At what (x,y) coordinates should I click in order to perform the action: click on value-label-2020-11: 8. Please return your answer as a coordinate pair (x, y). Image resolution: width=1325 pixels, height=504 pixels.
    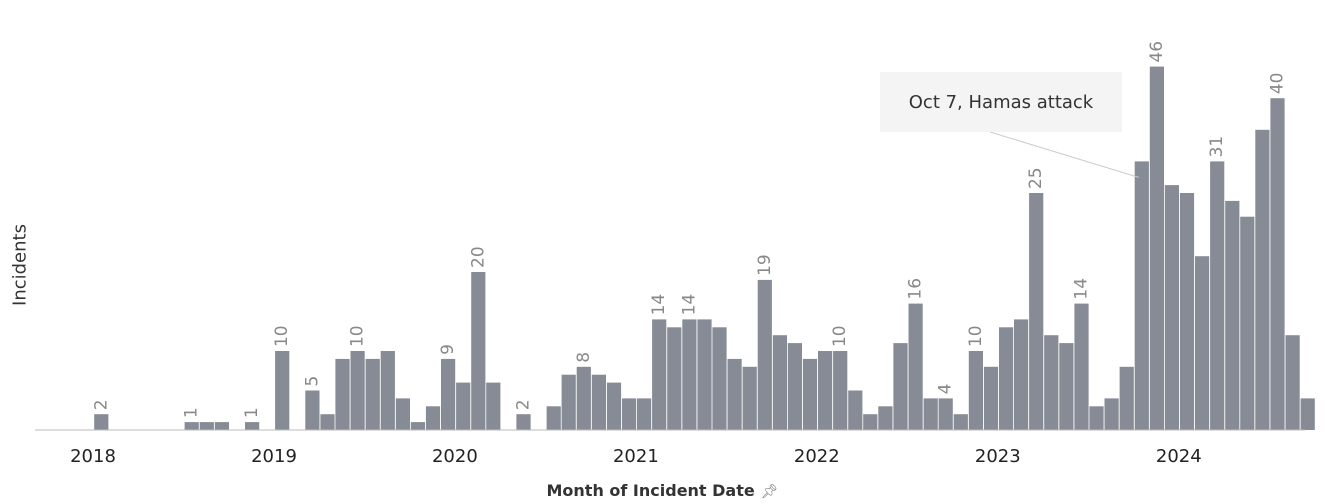
    Looking at the image, I should click on (584, 357).